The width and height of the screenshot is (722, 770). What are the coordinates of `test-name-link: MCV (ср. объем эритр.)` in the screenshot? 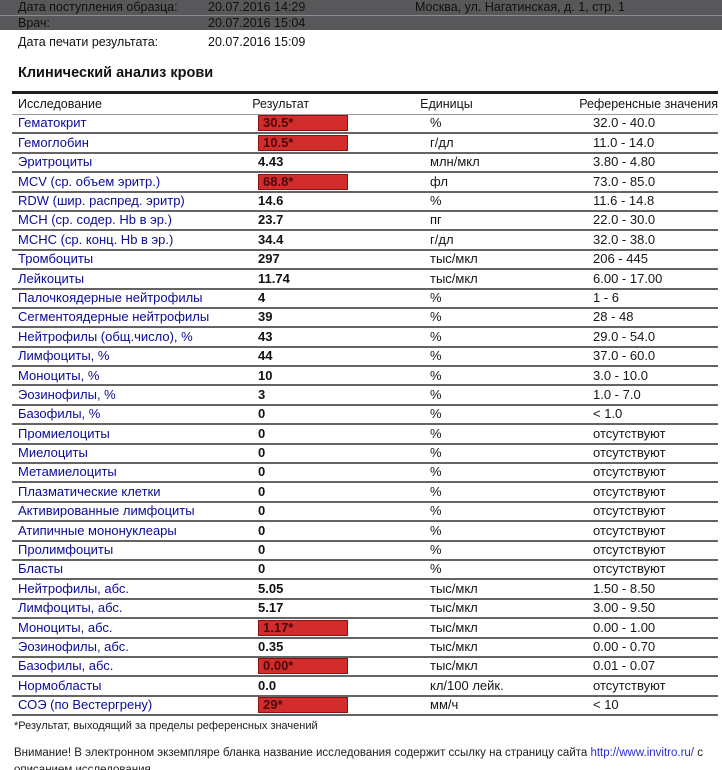 It's located at (89, 181).